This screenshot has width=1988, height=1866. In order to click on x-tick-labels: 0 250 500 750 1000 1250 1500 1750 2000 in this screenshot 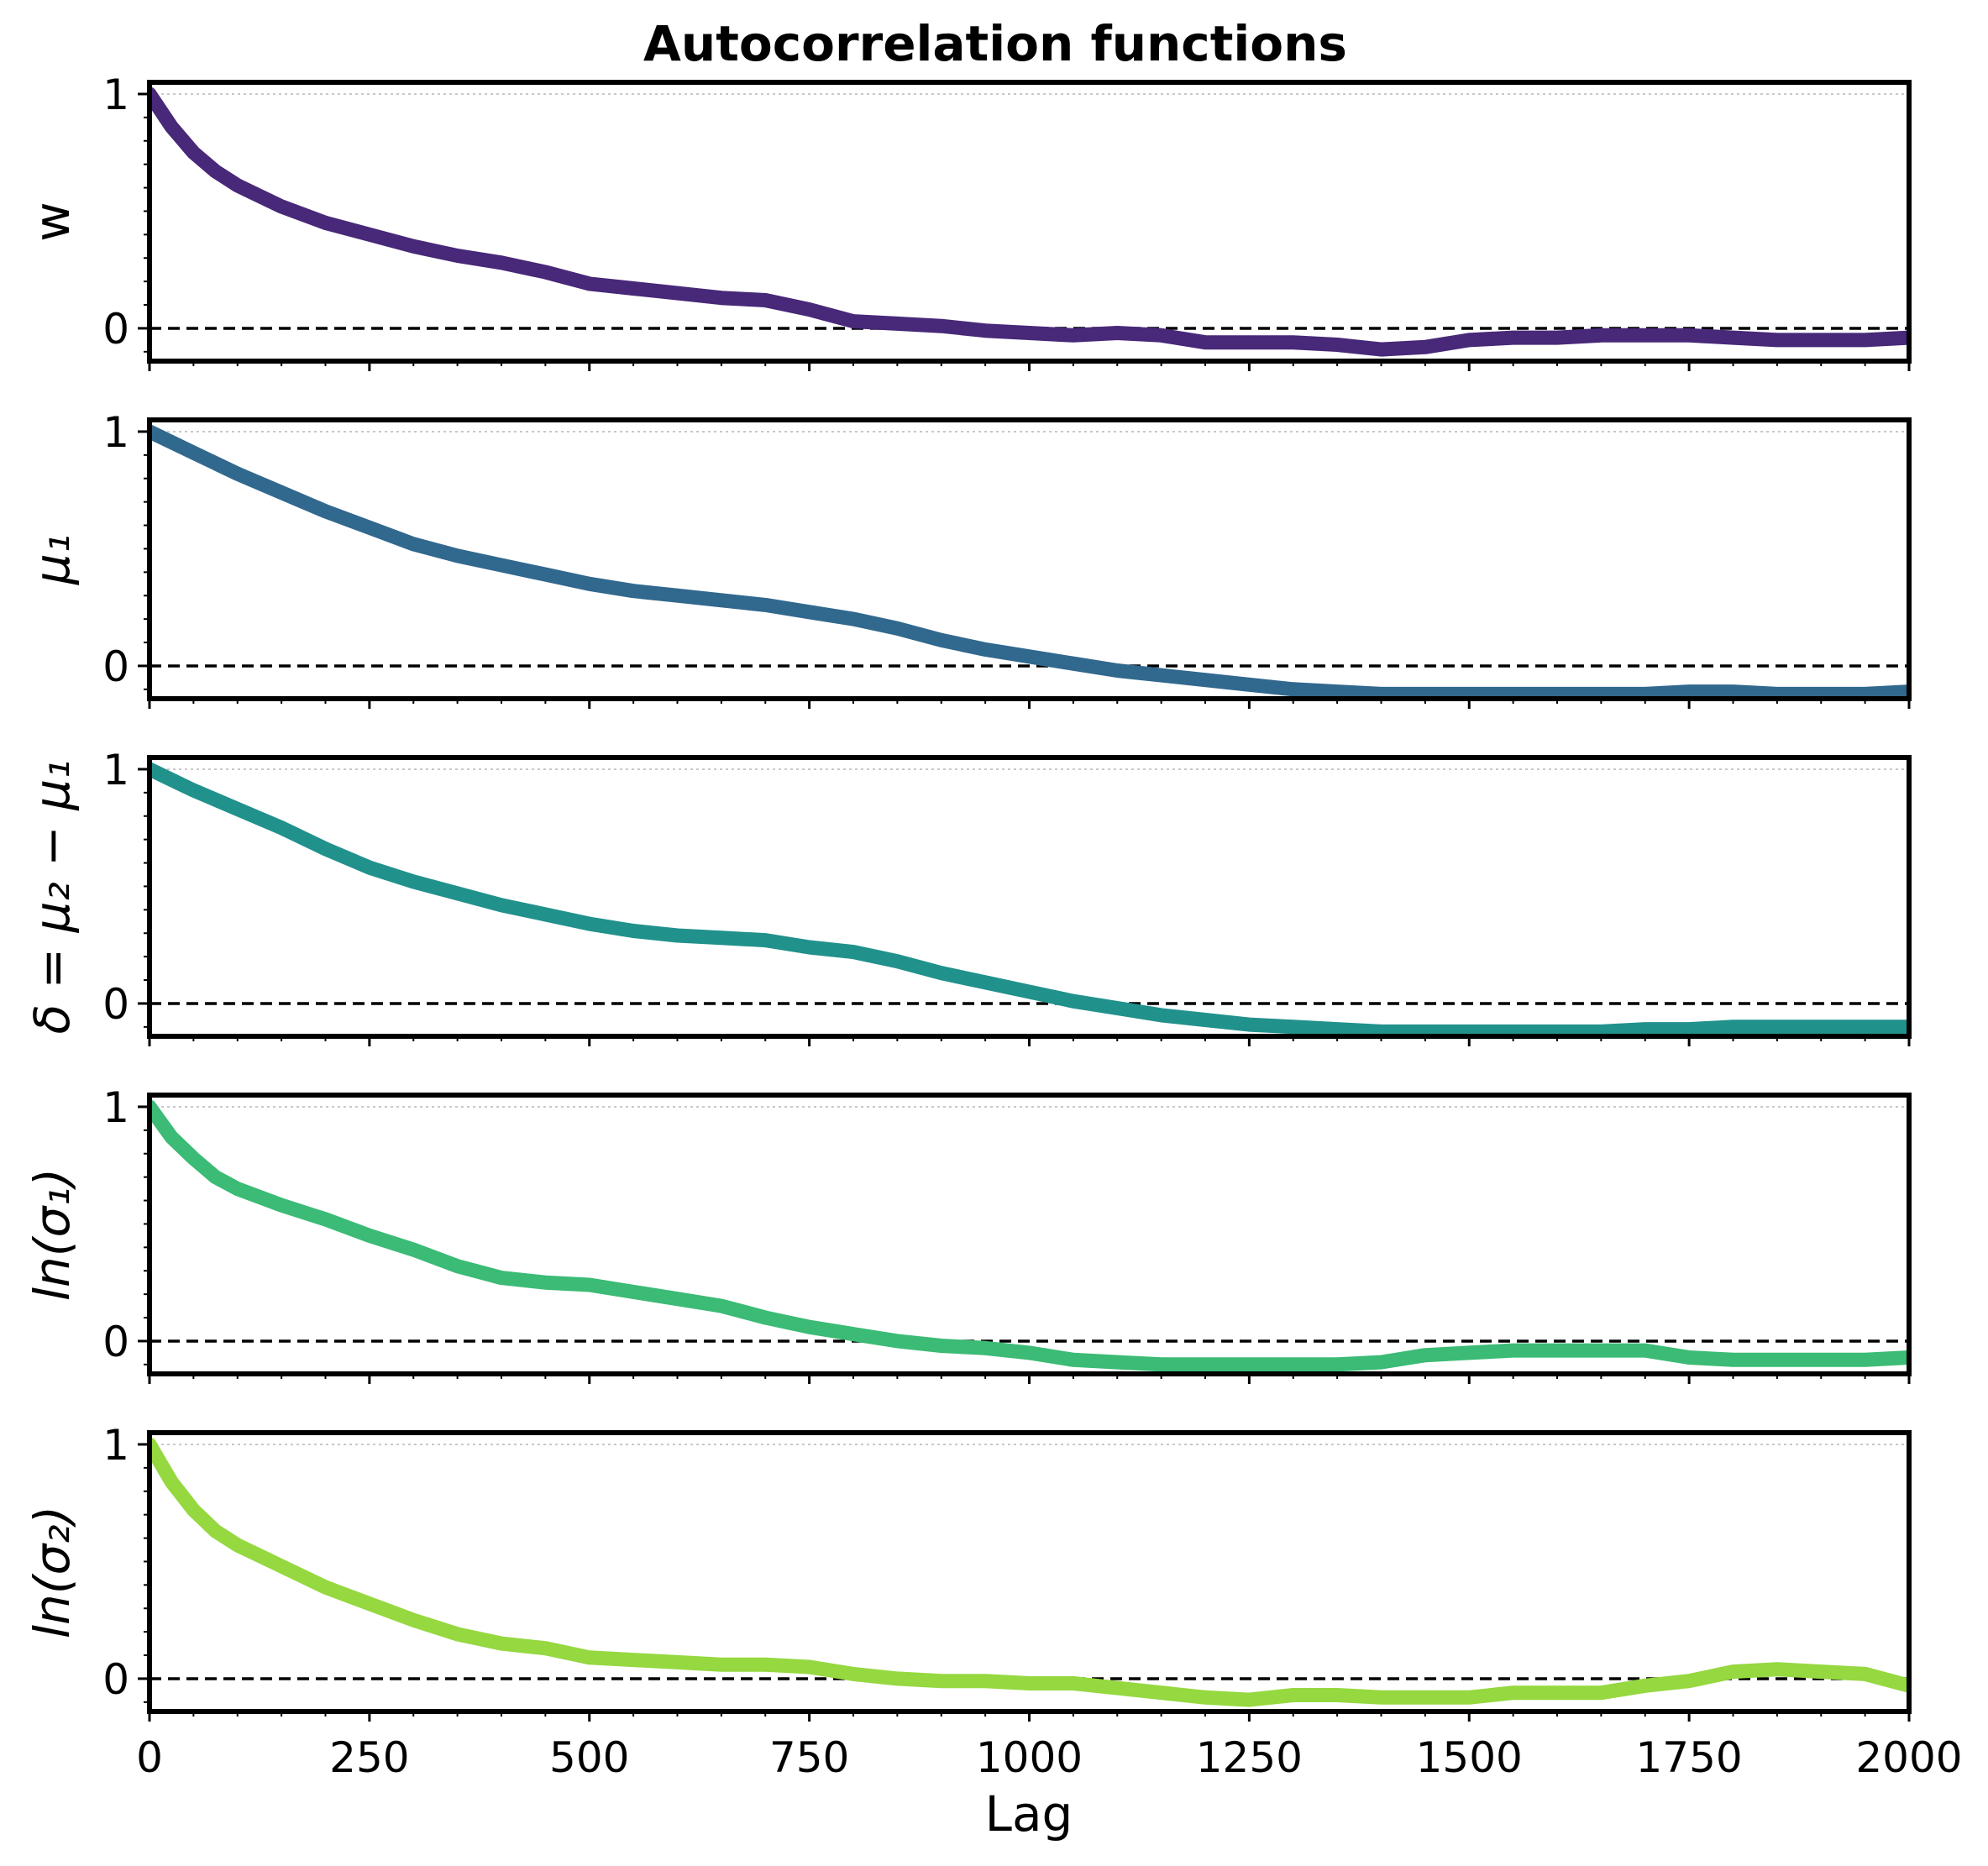, I will do `click(1050, 1757)`.